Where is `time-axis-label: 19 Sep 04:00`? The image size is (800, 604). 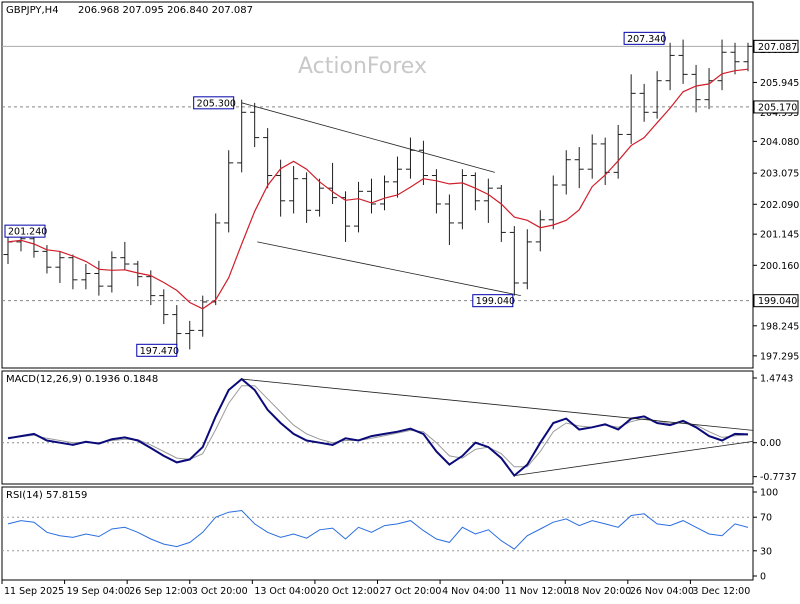
time-axis-label: 19 Sep 04:00 is located at coordinates (98, 591).